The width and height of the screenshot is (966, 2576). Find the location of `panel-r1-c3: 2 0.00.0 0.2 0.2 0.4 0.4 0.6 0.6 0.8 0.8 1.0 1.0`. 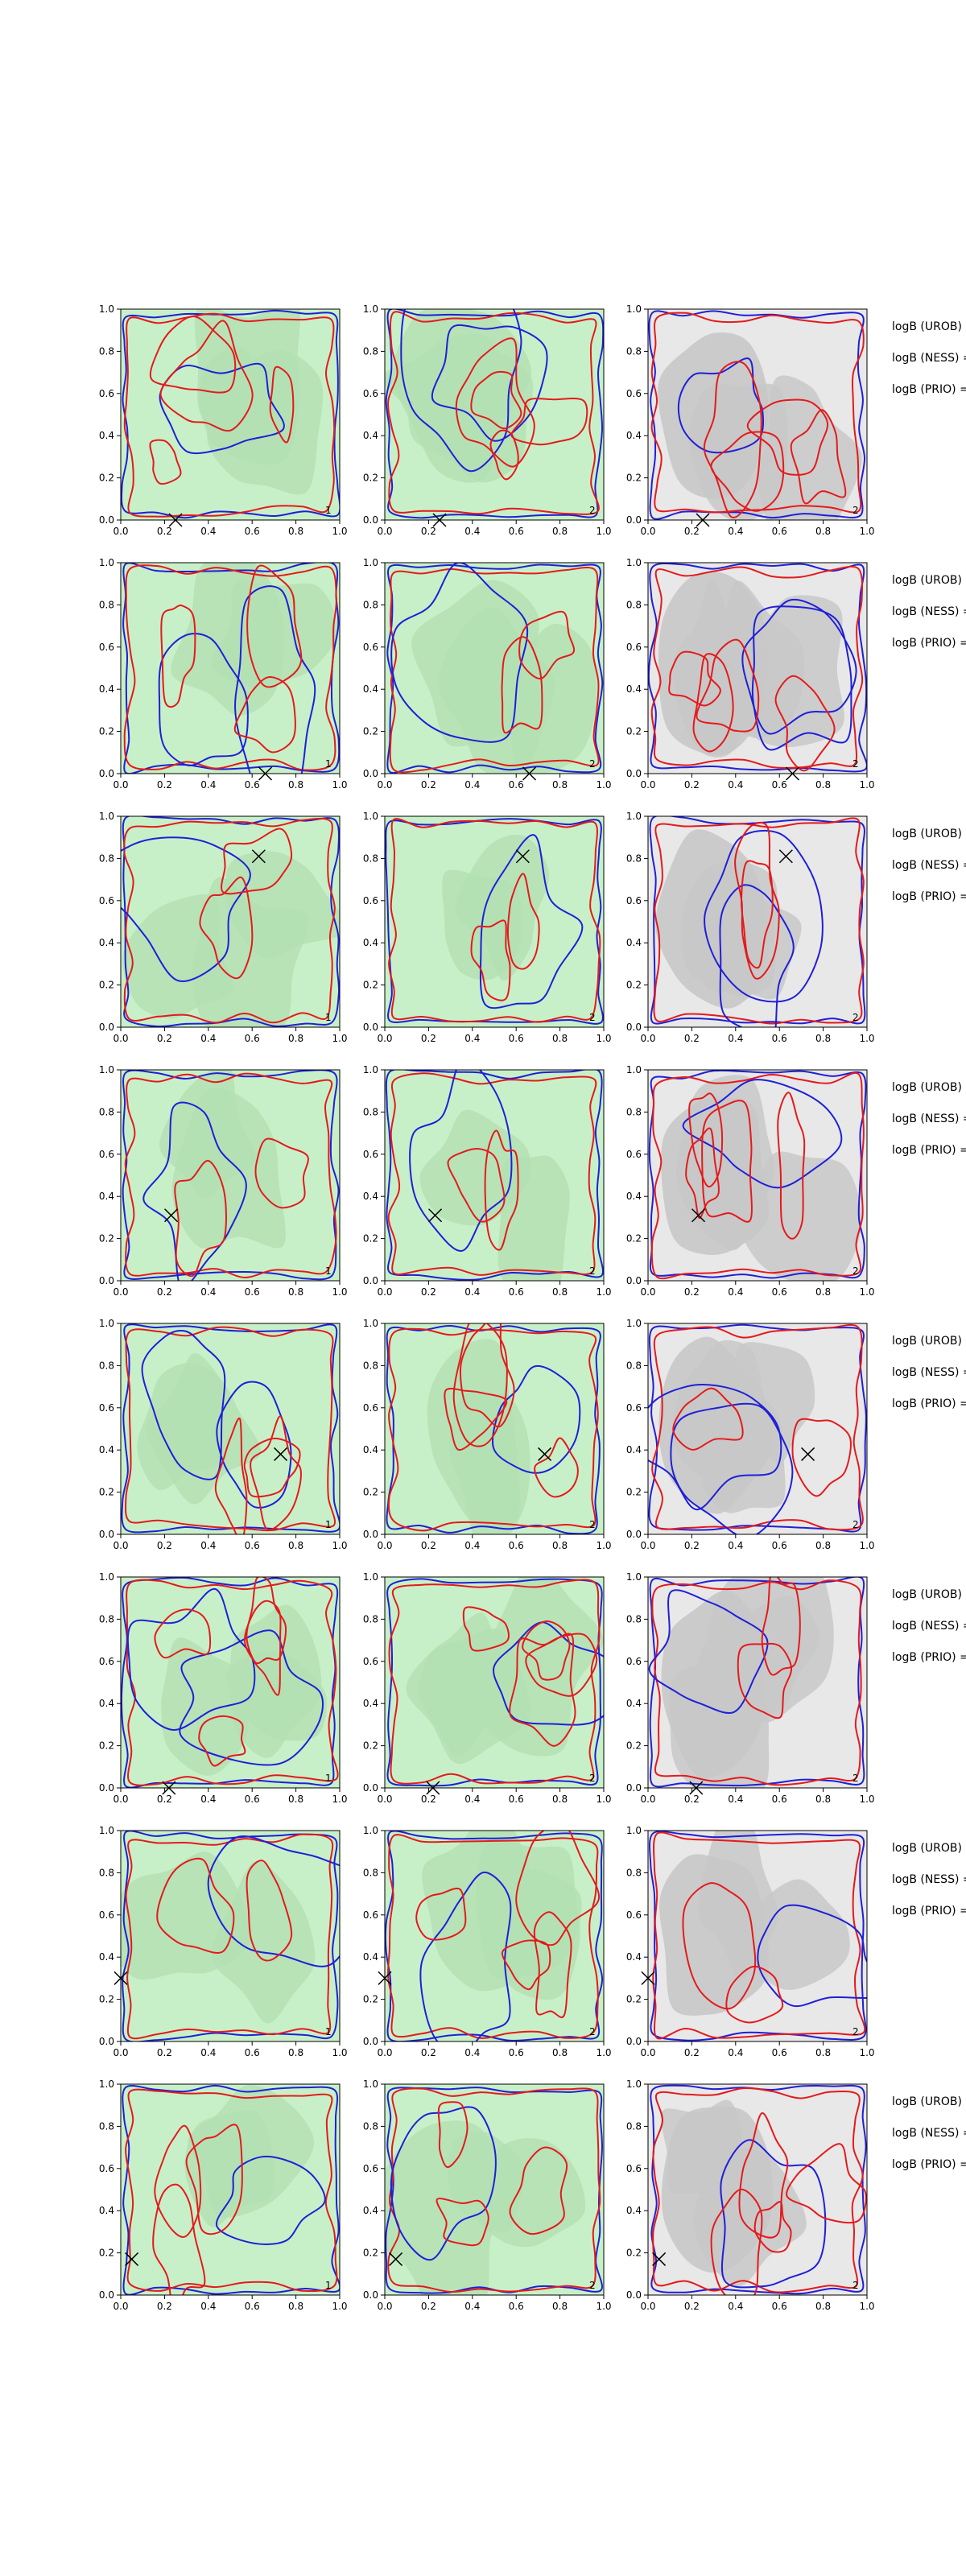

panel-r1-c3: 2 0.00.0 0.2 0.2 0.4 0.4 0.6 0.6 0.8 0.8 1.0 1.0 is located at coordinates (750, 420).